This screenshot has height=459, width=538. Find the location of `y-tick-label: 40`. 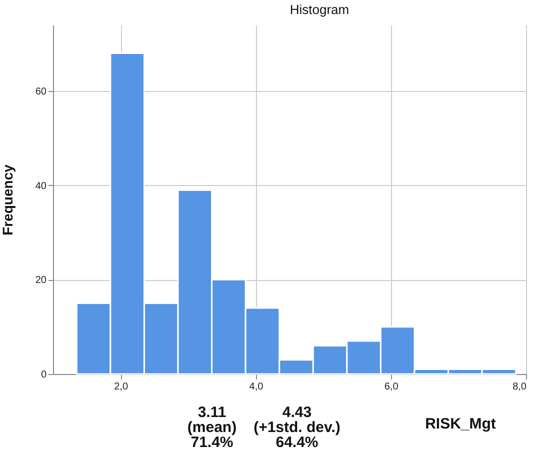

y-tick-label: 40 is located at coordinates (41, 186).